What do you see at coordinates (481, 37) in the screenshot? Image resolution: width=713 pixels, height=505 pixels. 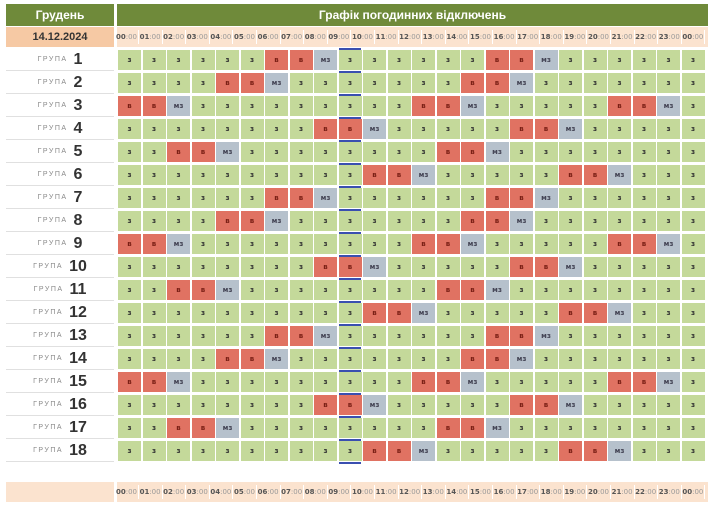 I see `hour-label: 15:00` at bounding box center [481, 37].